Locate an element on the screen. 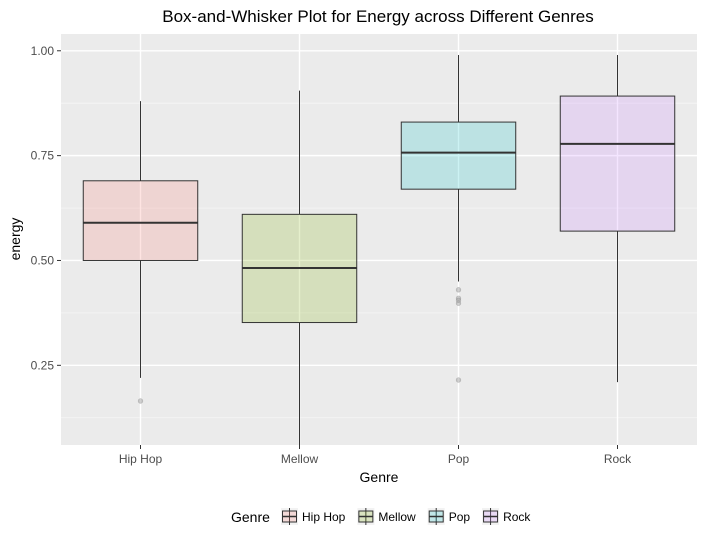 This screenshot has height=542, width=704. legend: Genre Hip Hop Mellow Pop Rock is located at coordinates (381, 516).